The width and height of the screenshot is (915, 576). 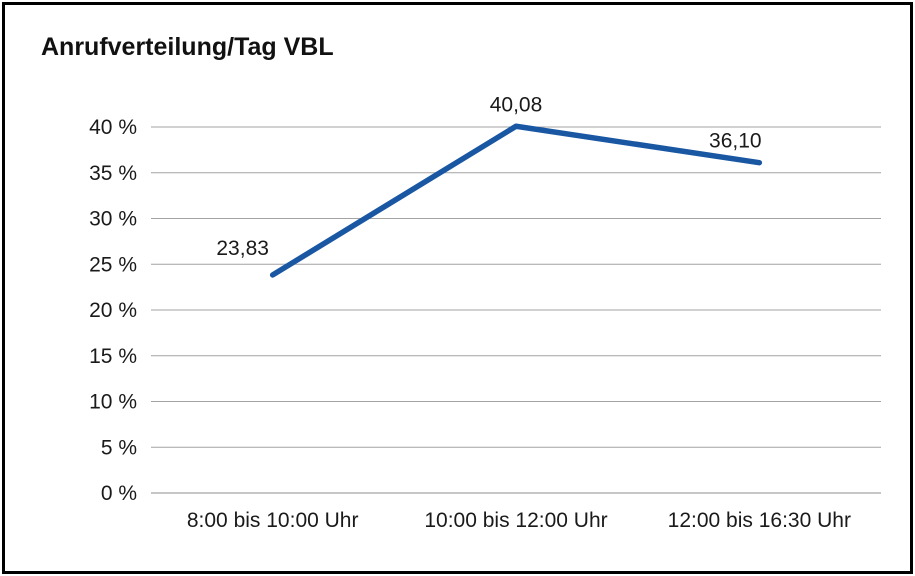 I want to click on y-tick-label: 30 %, so click(x=113, y=219).